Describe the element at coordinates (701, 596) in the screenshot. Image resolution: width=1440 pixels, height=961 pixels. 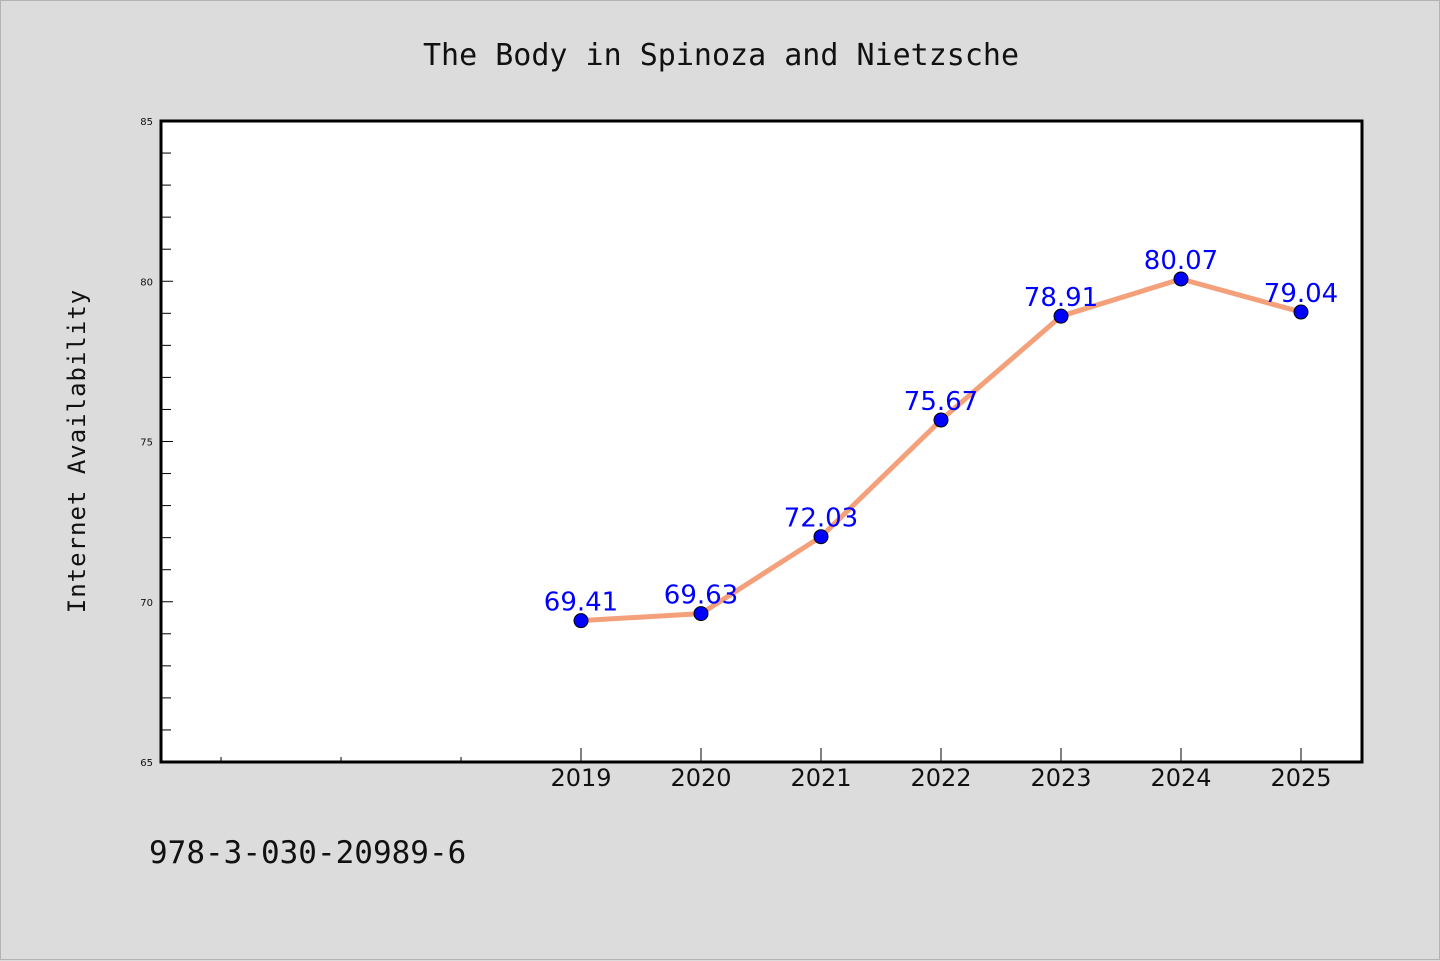
I see `data-label: 69.63` at that location.